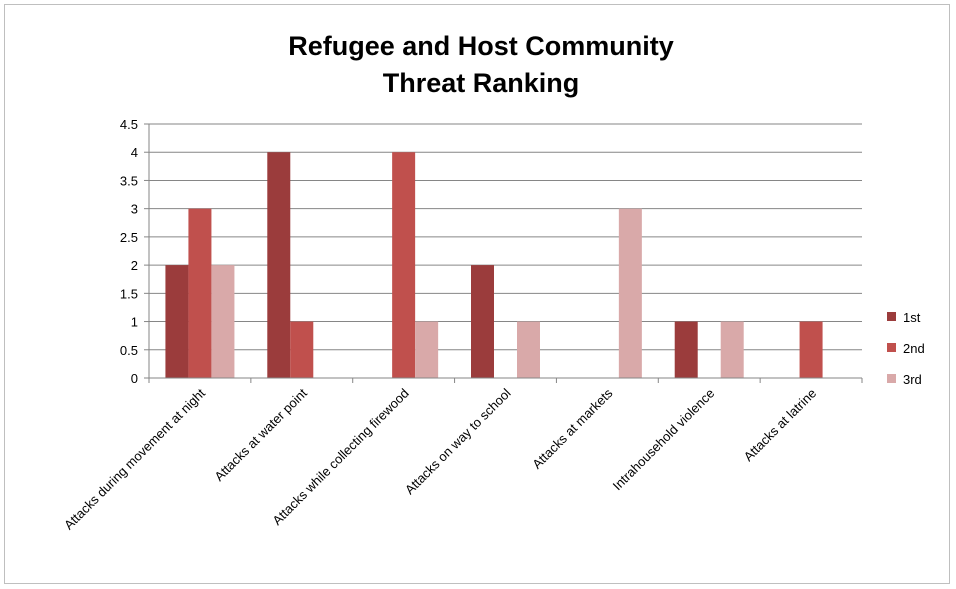 Image resolution: width=956 pixels, height=589 pixels. Describe the element at coordinates (481, 83) in the screenshot. I see `chart-title-line-2: Threat Ranking` at that location.